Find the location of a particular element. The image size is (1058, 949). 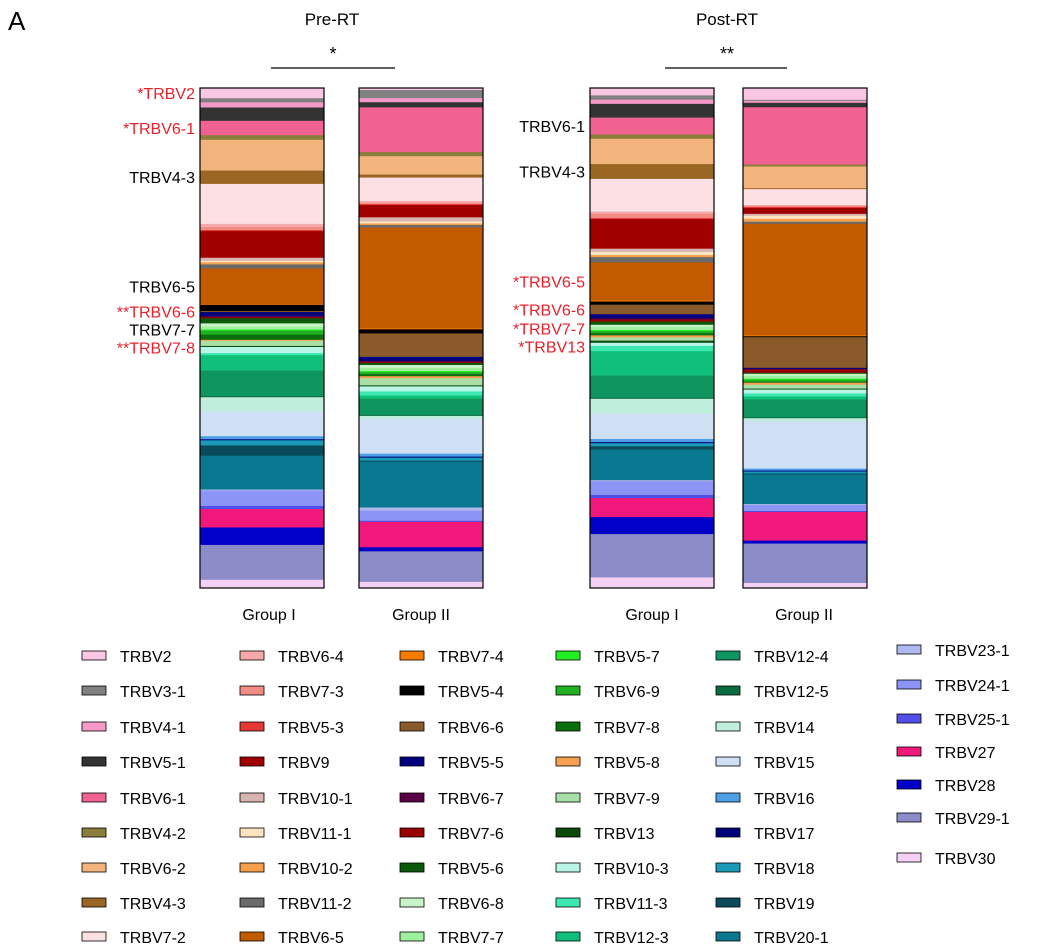

legend-label-trbv23-1: TRBV23-1 is located at coordinates (972, 651).